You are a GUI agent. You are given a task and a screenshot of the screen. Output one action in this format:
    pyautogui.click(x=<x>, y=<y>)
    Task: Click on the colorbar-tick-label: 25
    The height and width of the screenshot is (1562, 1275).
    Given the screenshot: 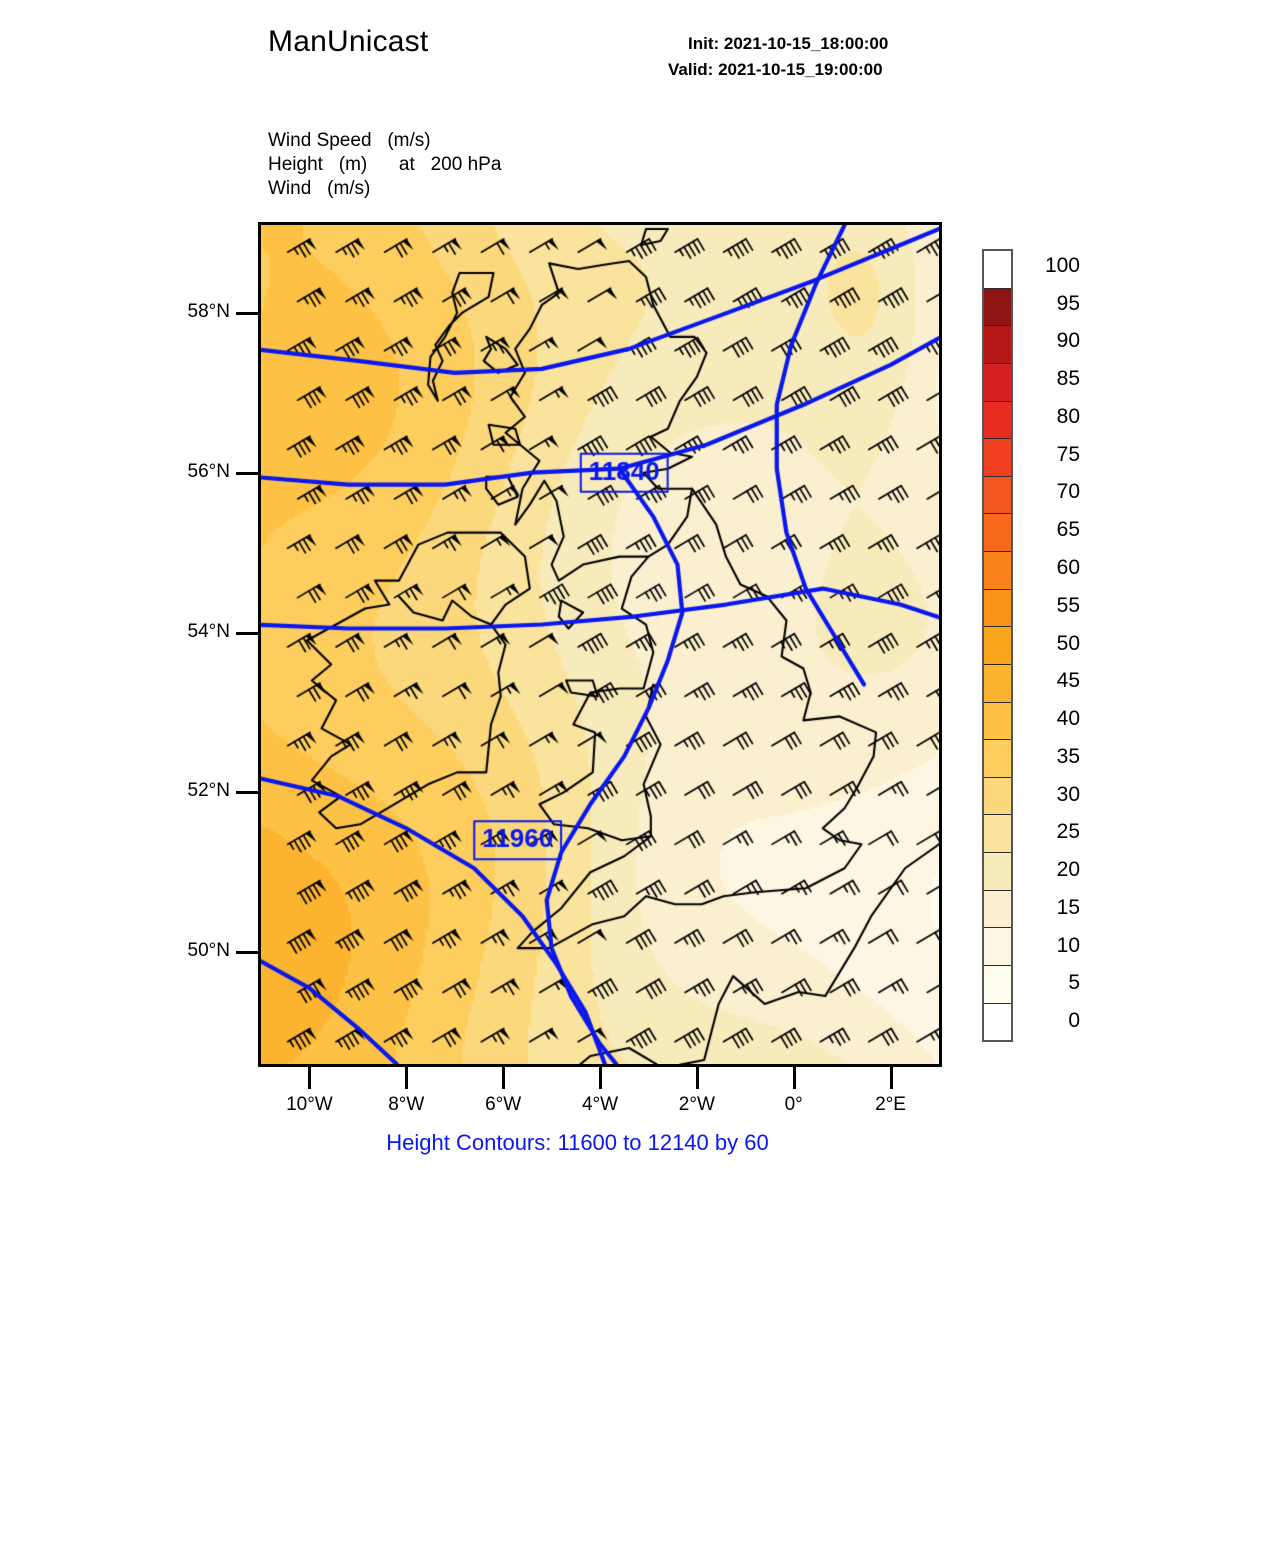 What is the action you would take?
    pyautogui.click(x=1068, y=832)
    